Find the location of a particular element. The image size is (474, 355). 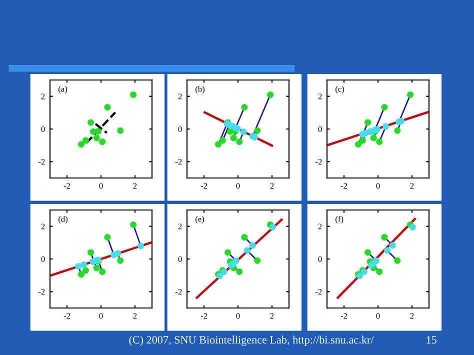

annotation: (c) is located at coordinates (340, 90).